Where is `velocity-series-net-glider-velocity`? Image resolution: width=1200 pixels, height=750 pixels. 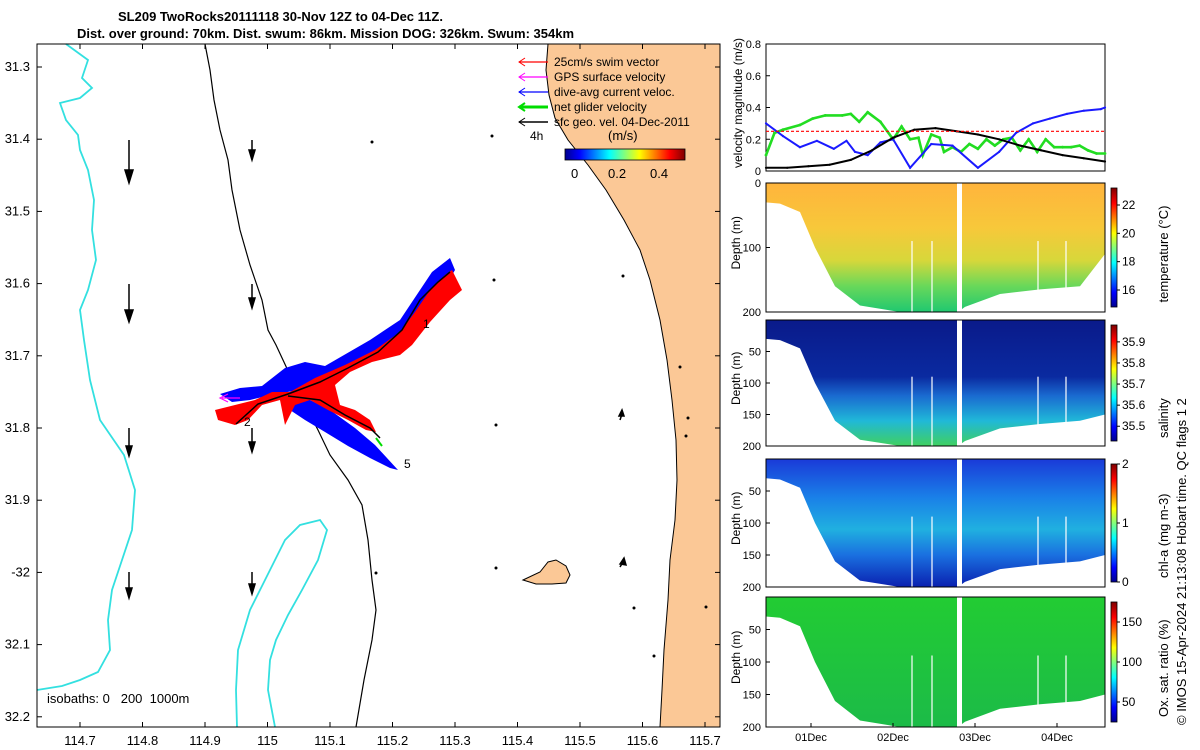 velocity-series-net-glider-velocity is located at coordinates (934, 135).